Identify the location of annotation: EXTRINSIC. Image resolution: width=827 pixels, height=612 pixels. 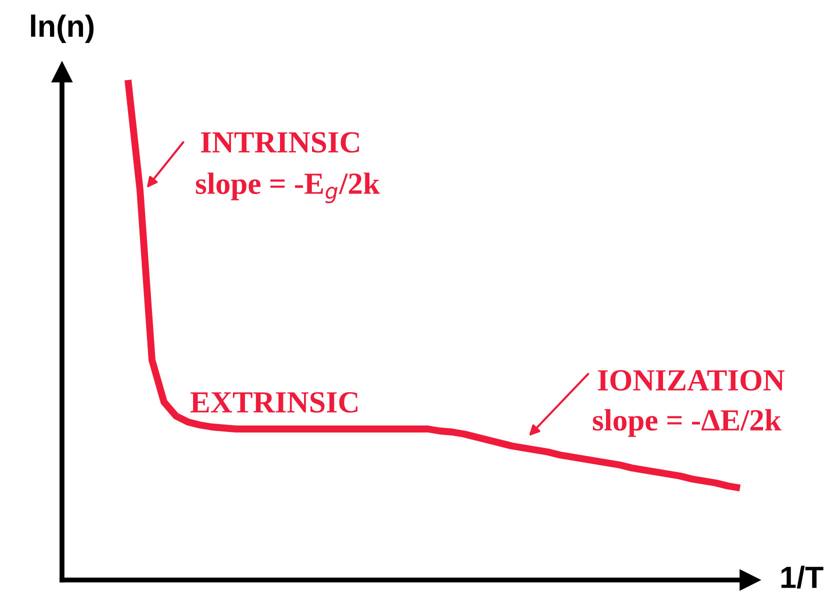
(274, 402).